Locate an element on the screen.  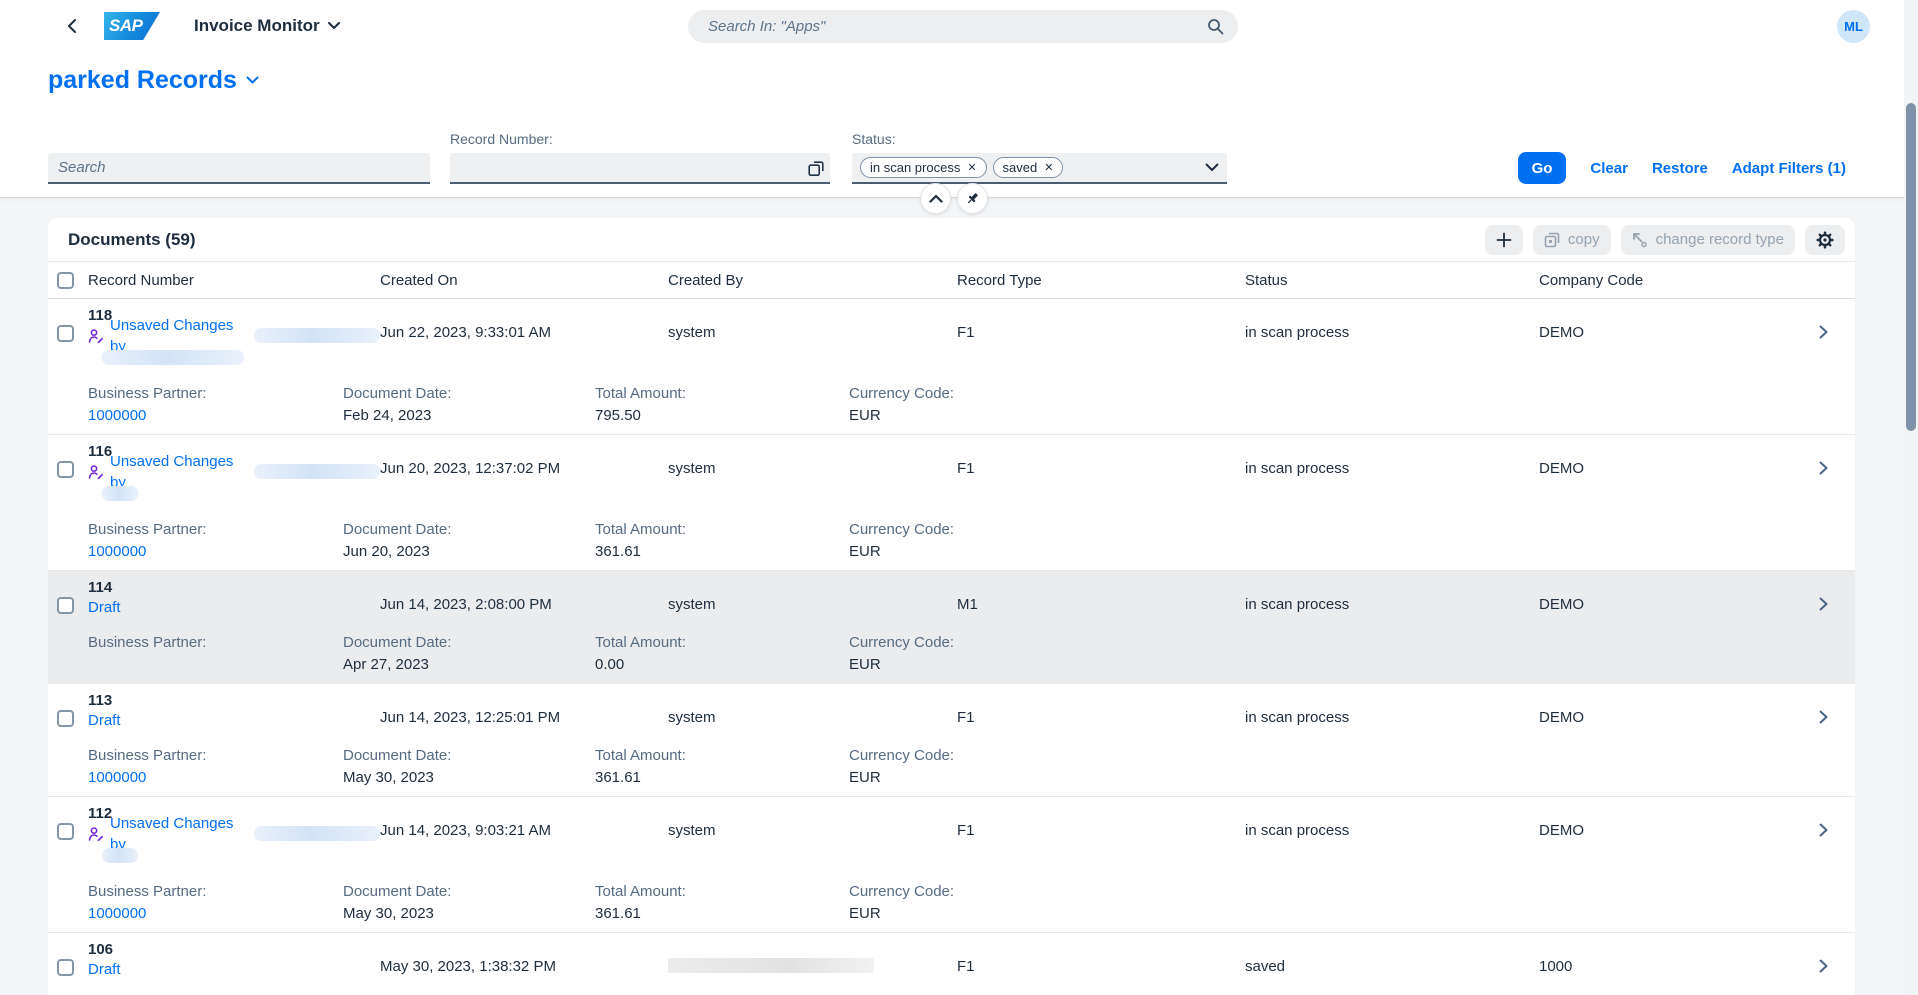
search-icon is located at coordinates (1215, 26).